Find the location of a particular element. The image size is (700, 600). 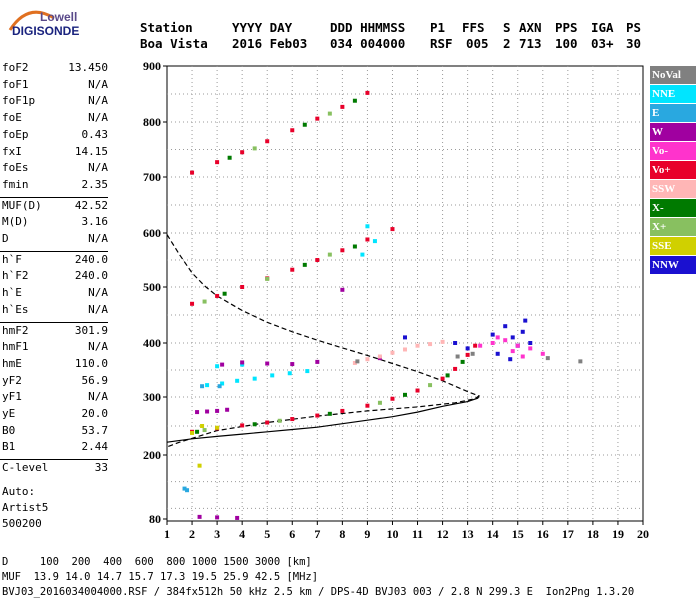

auto-label: Auto: is located at coordinates (19, 491).